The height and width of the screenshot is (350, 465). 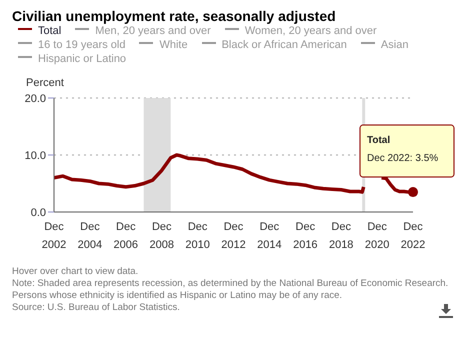 What do you see at coordinates (90, 236) in the screenshot?
I see `x-tick-label: Dec 2004` at bounding box center [90, 236].